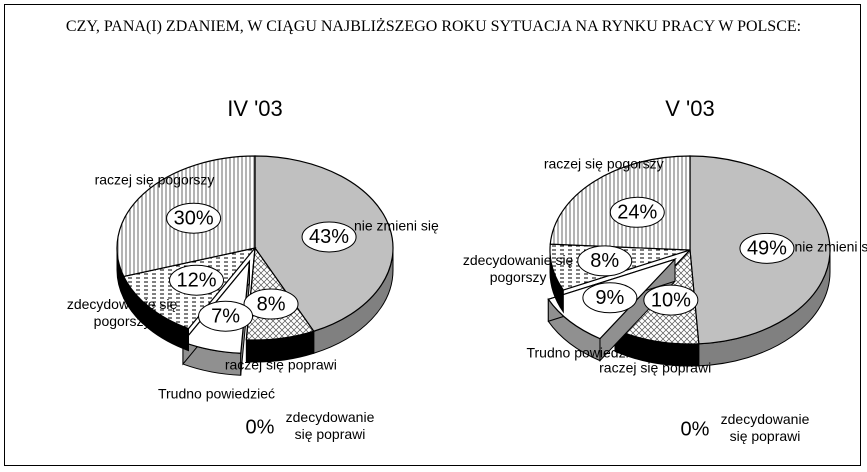  I want to click on value-label: 9%, so click(609, 298).